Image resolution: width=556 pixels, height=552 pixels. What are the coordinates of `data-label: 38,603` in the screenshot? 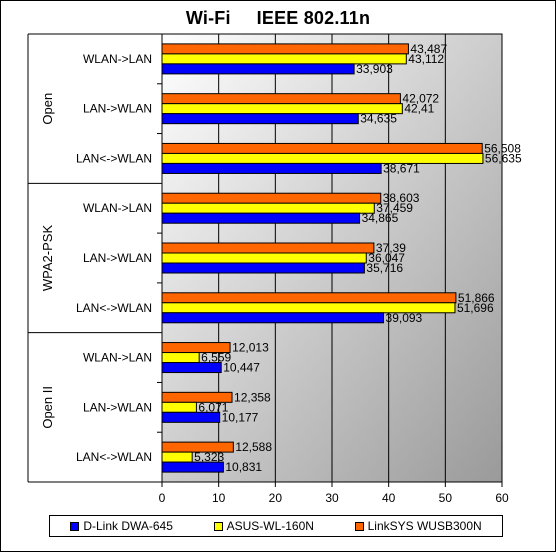 It's located at (401, 198).